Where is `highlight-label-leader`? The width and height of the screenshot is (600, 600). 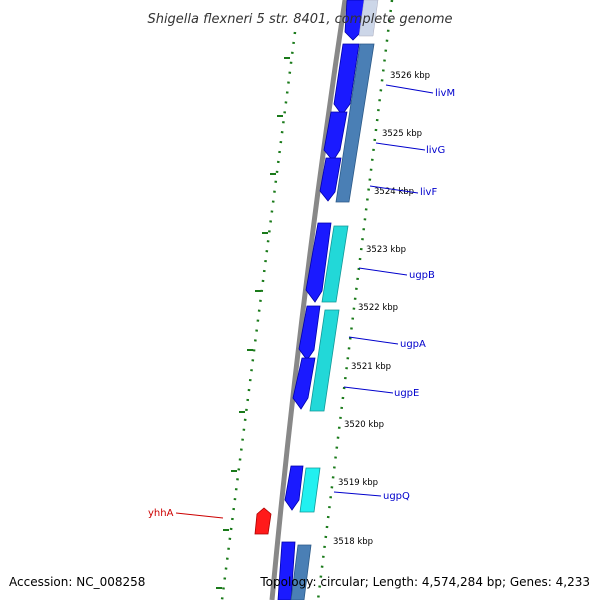
highlight-label-leader is located at coordinates (199, 515).